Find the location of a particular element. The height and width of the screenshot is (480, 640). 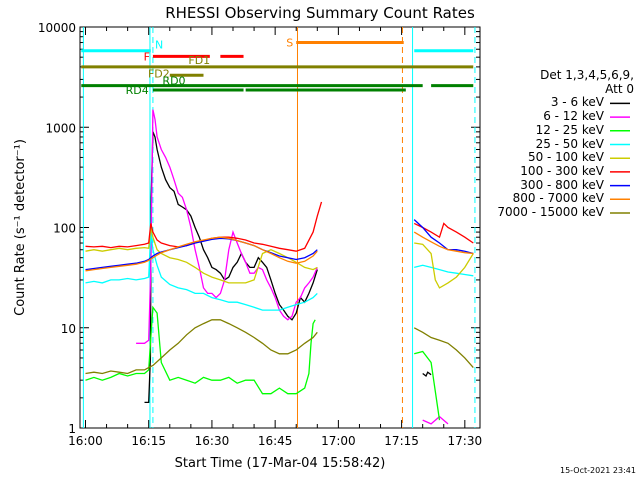

legend-header: Det 1,3,4,5,6,9, is located at coordinates (587, 75).